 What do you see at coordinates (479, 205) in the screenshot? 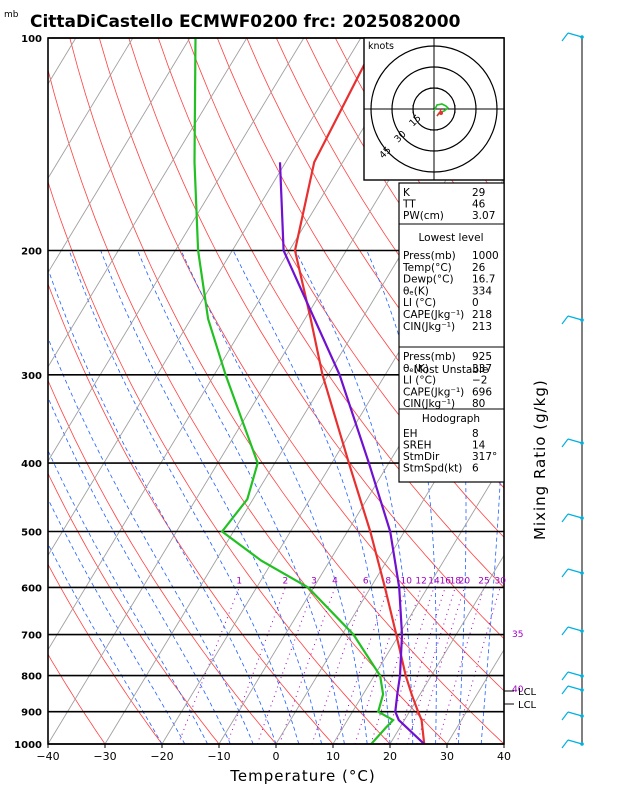
I see `index-value: 46` at bounding box center [479, 205].